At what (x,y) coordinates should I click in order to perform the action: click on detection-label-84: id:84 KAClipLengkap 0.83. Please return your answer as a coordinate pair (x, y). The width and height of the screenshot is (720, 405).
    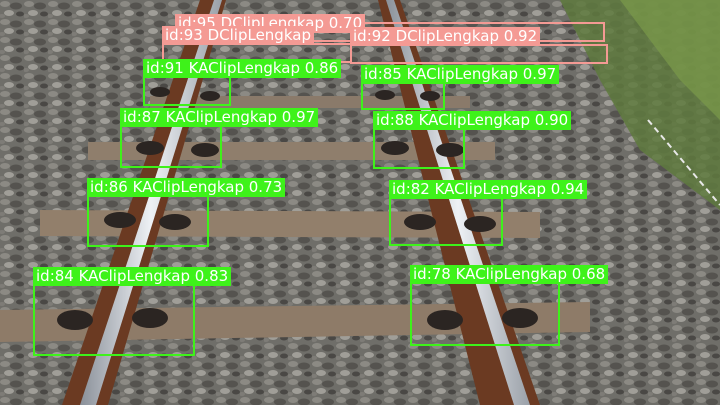
    Looking at the image, I should click on (132, 276).